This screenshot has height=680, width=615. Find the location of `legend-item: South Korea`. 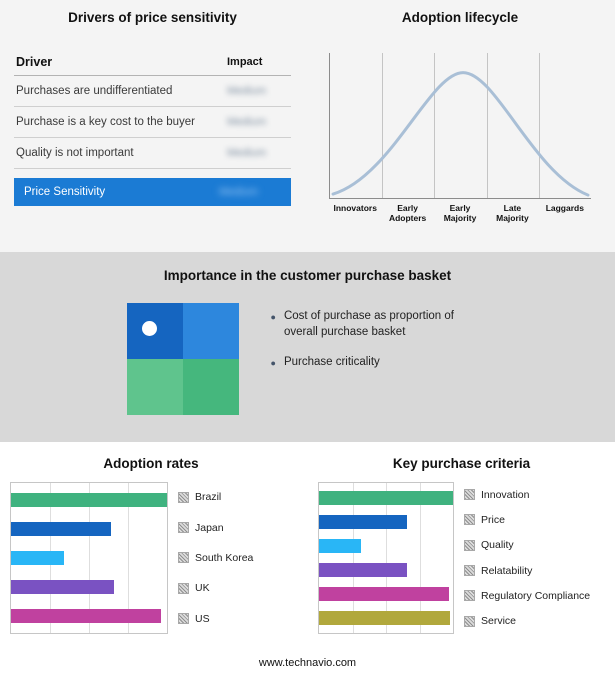

legend-item: South Korea is located at coordinates (216, 557).